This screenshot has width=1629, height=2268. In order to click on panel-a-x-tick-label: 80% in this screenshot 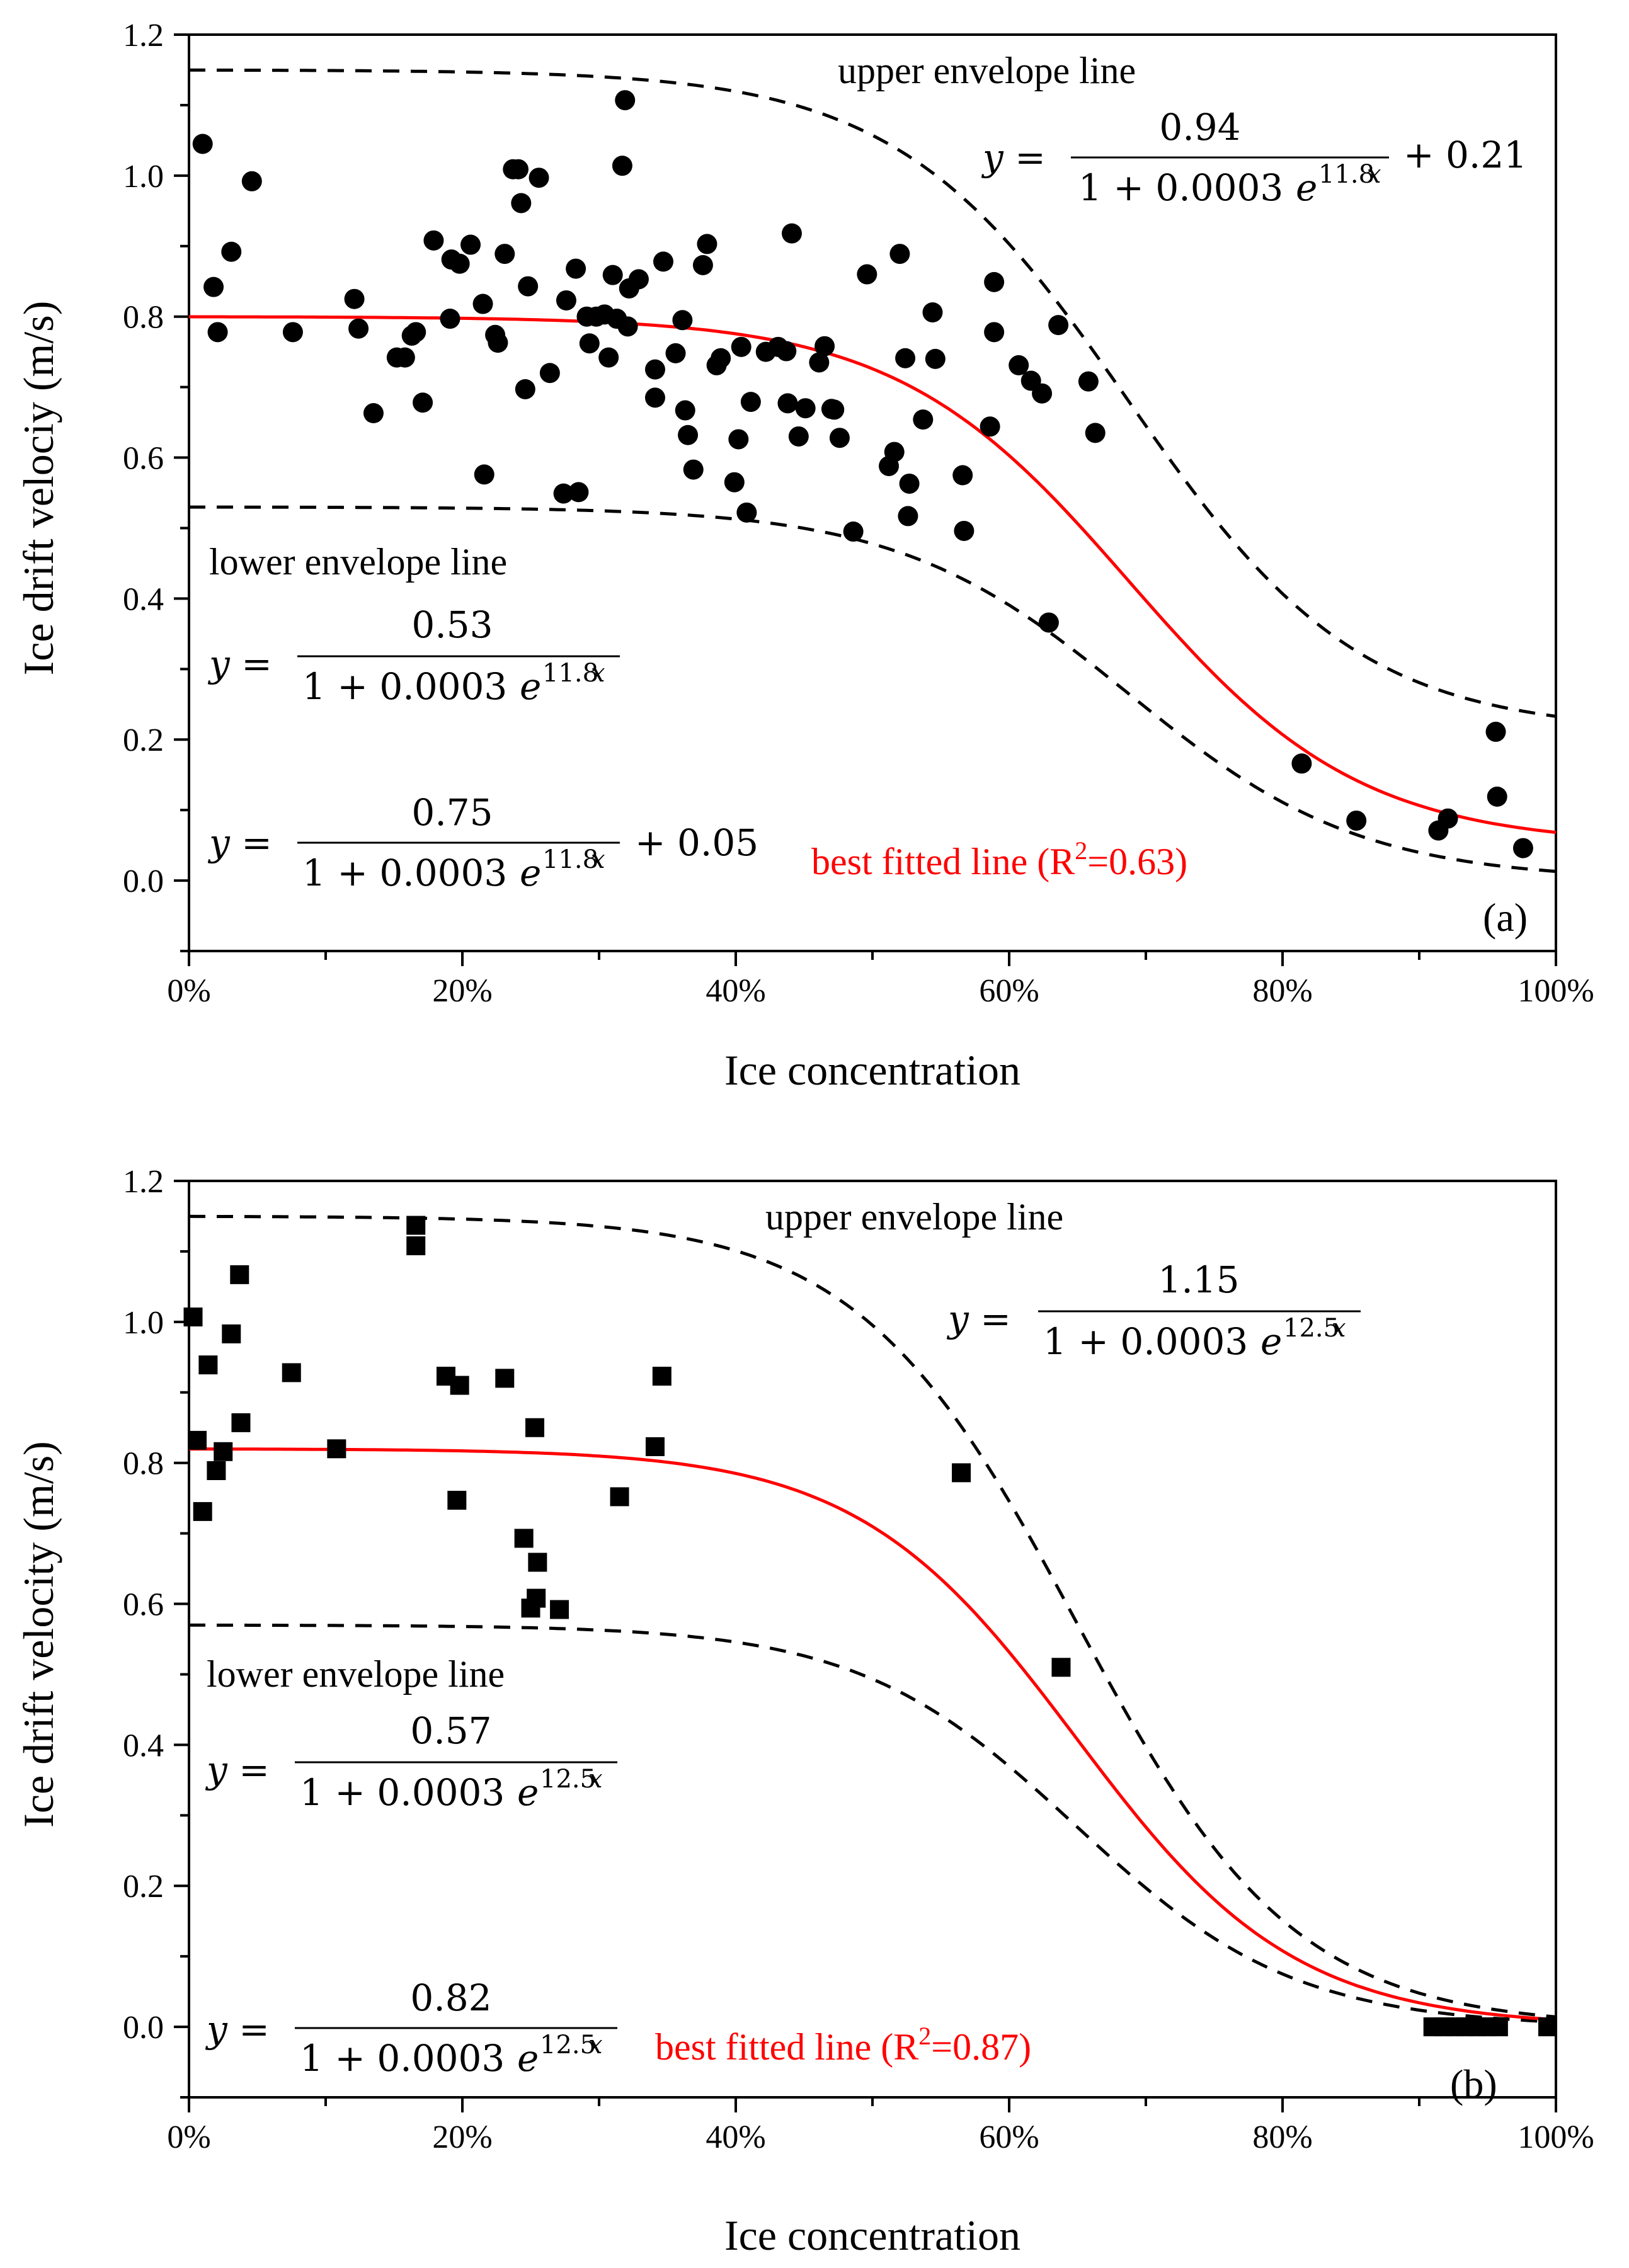, I will do `click(1282, 991)`.